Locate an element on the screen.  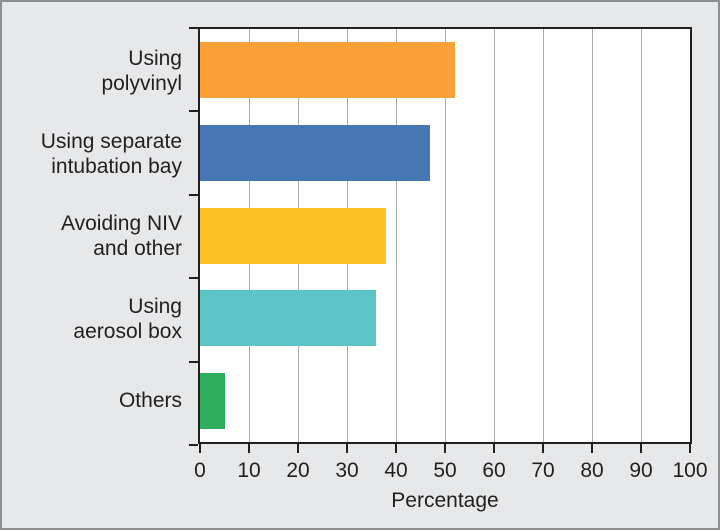
bar-others is located at coordinates (212, 401).